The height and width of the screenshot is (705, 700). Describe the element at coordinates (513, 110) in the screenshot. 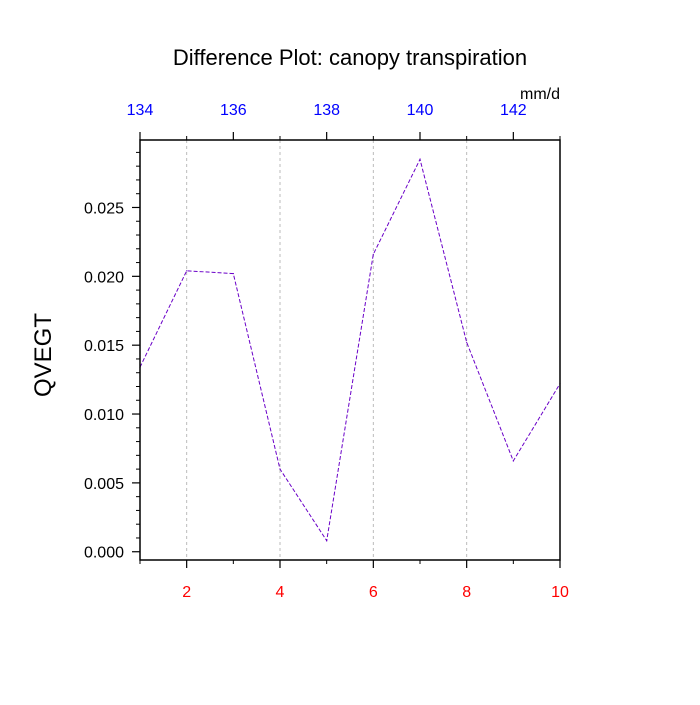

I see `x-top-tick-label: 142` at that location.